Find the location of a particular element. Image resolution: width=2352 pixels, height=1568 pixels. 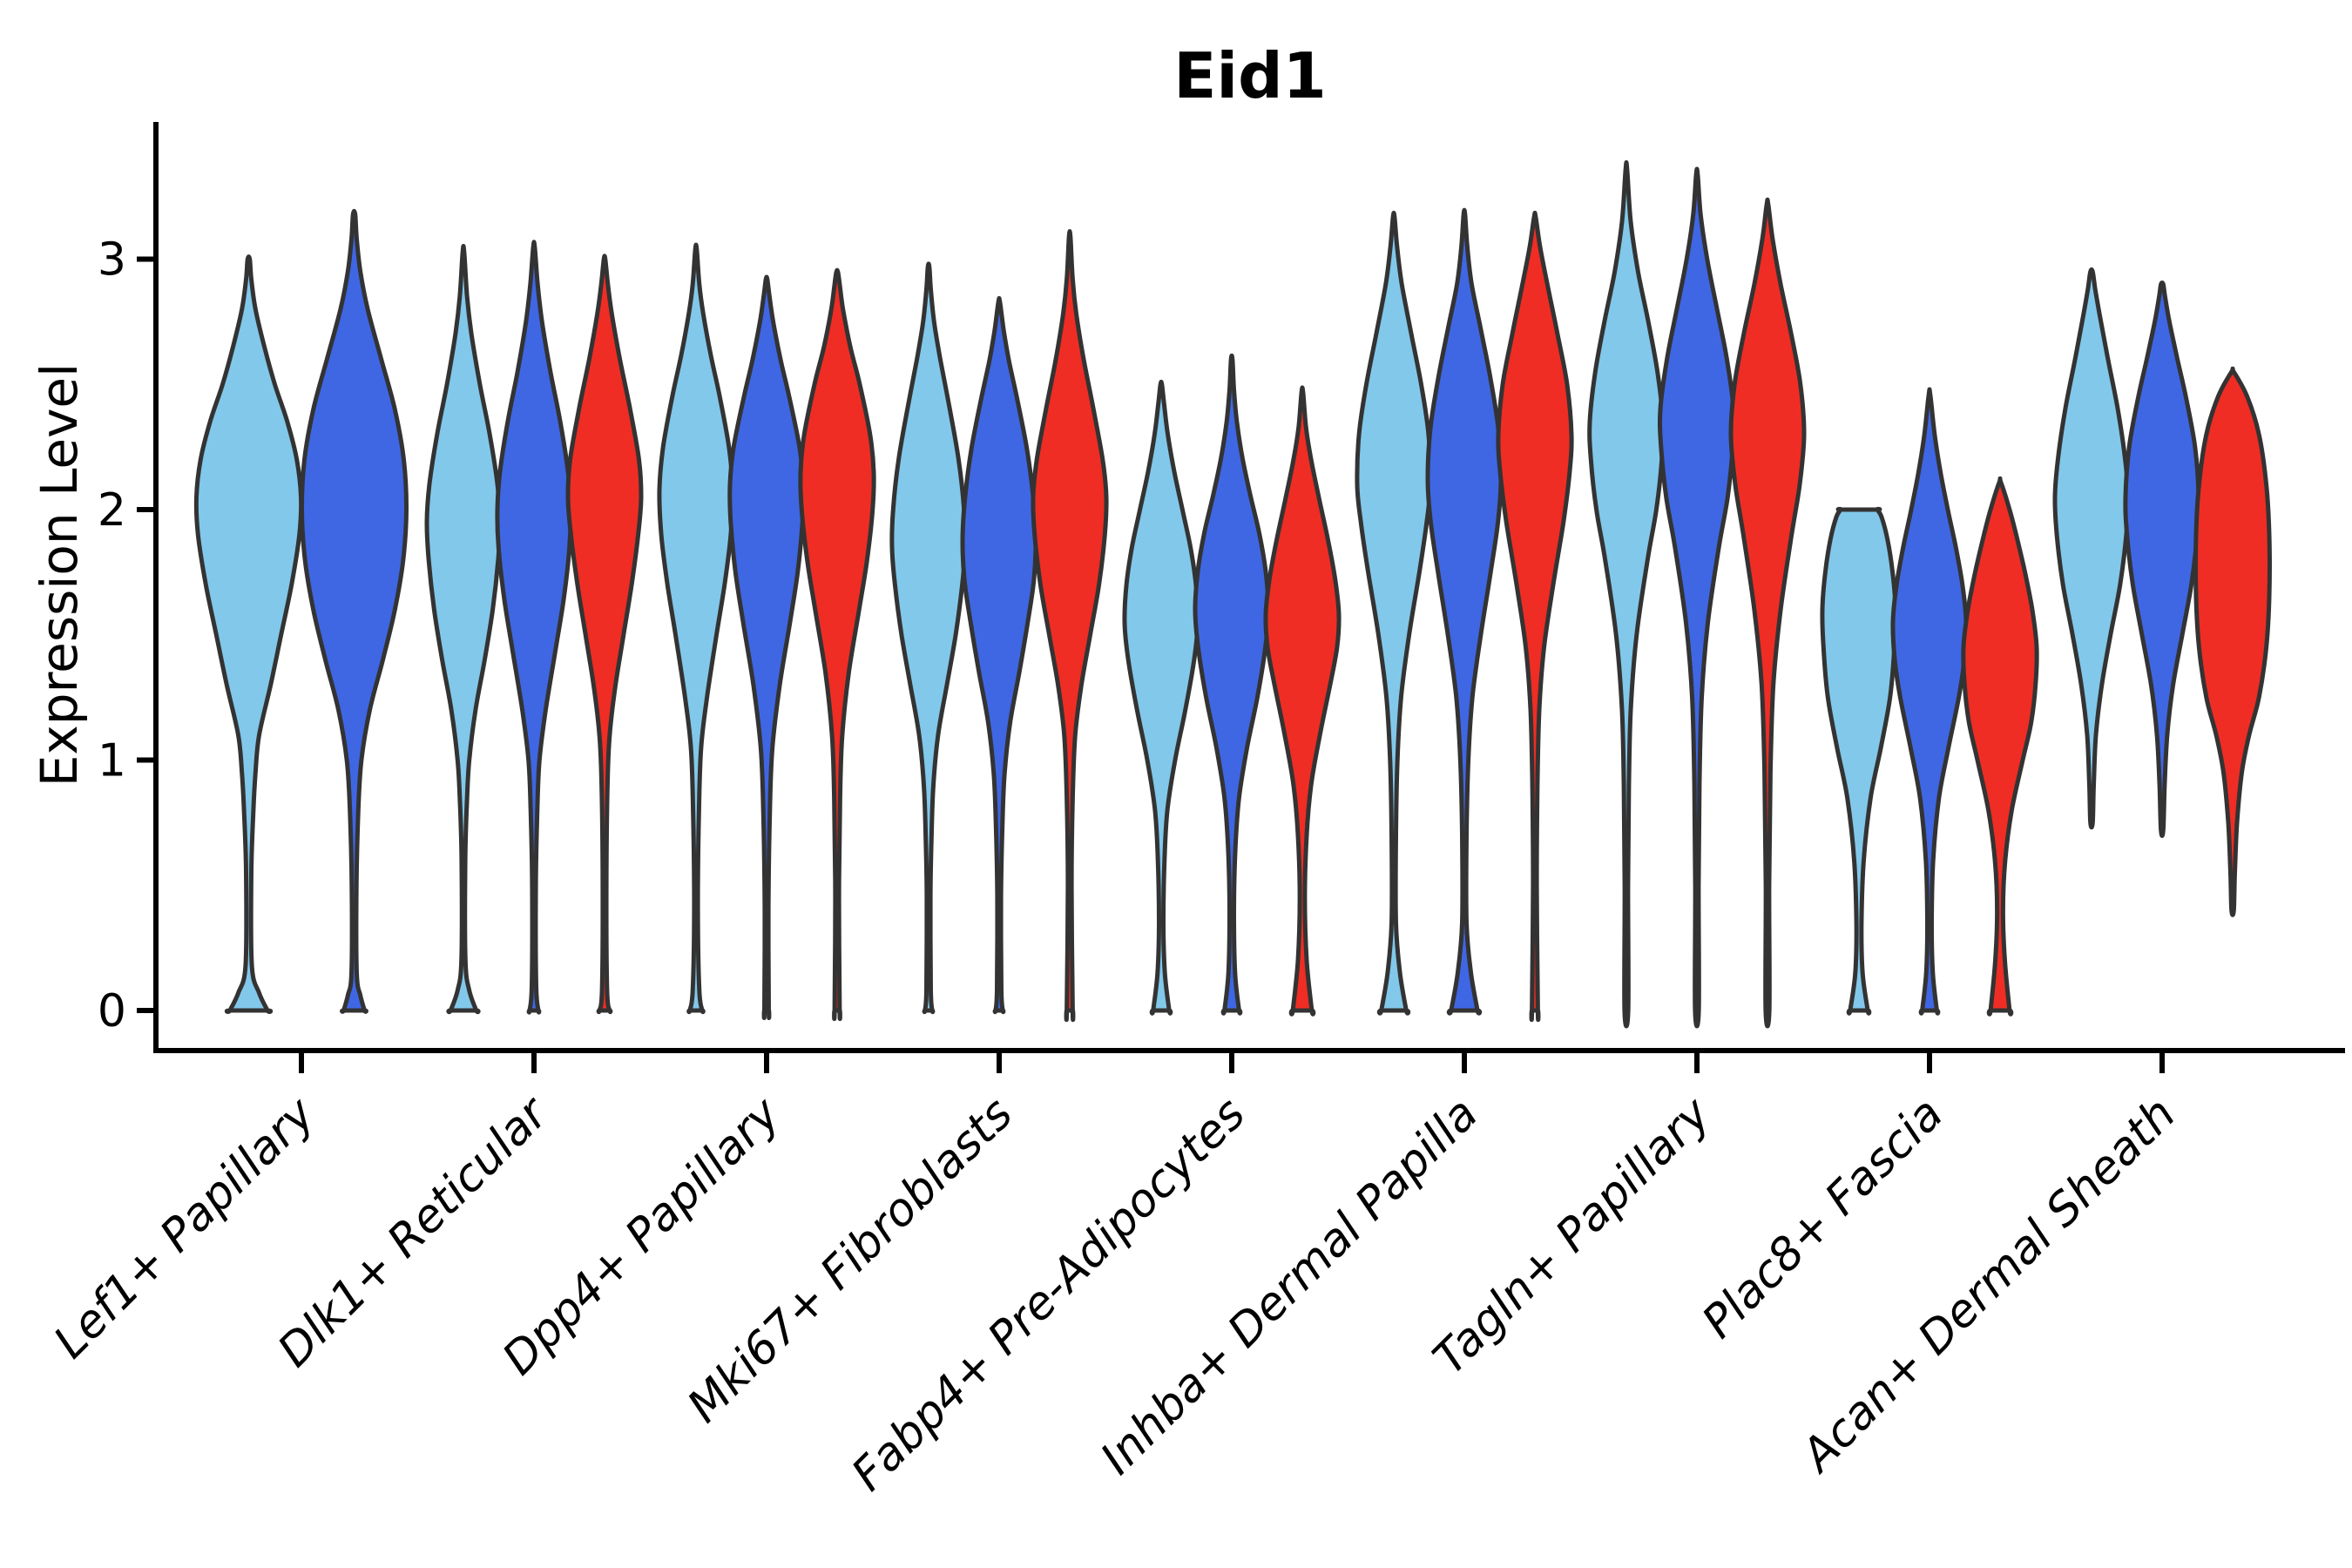

y-tick-label: 2 is located at coordinates (112, 510).